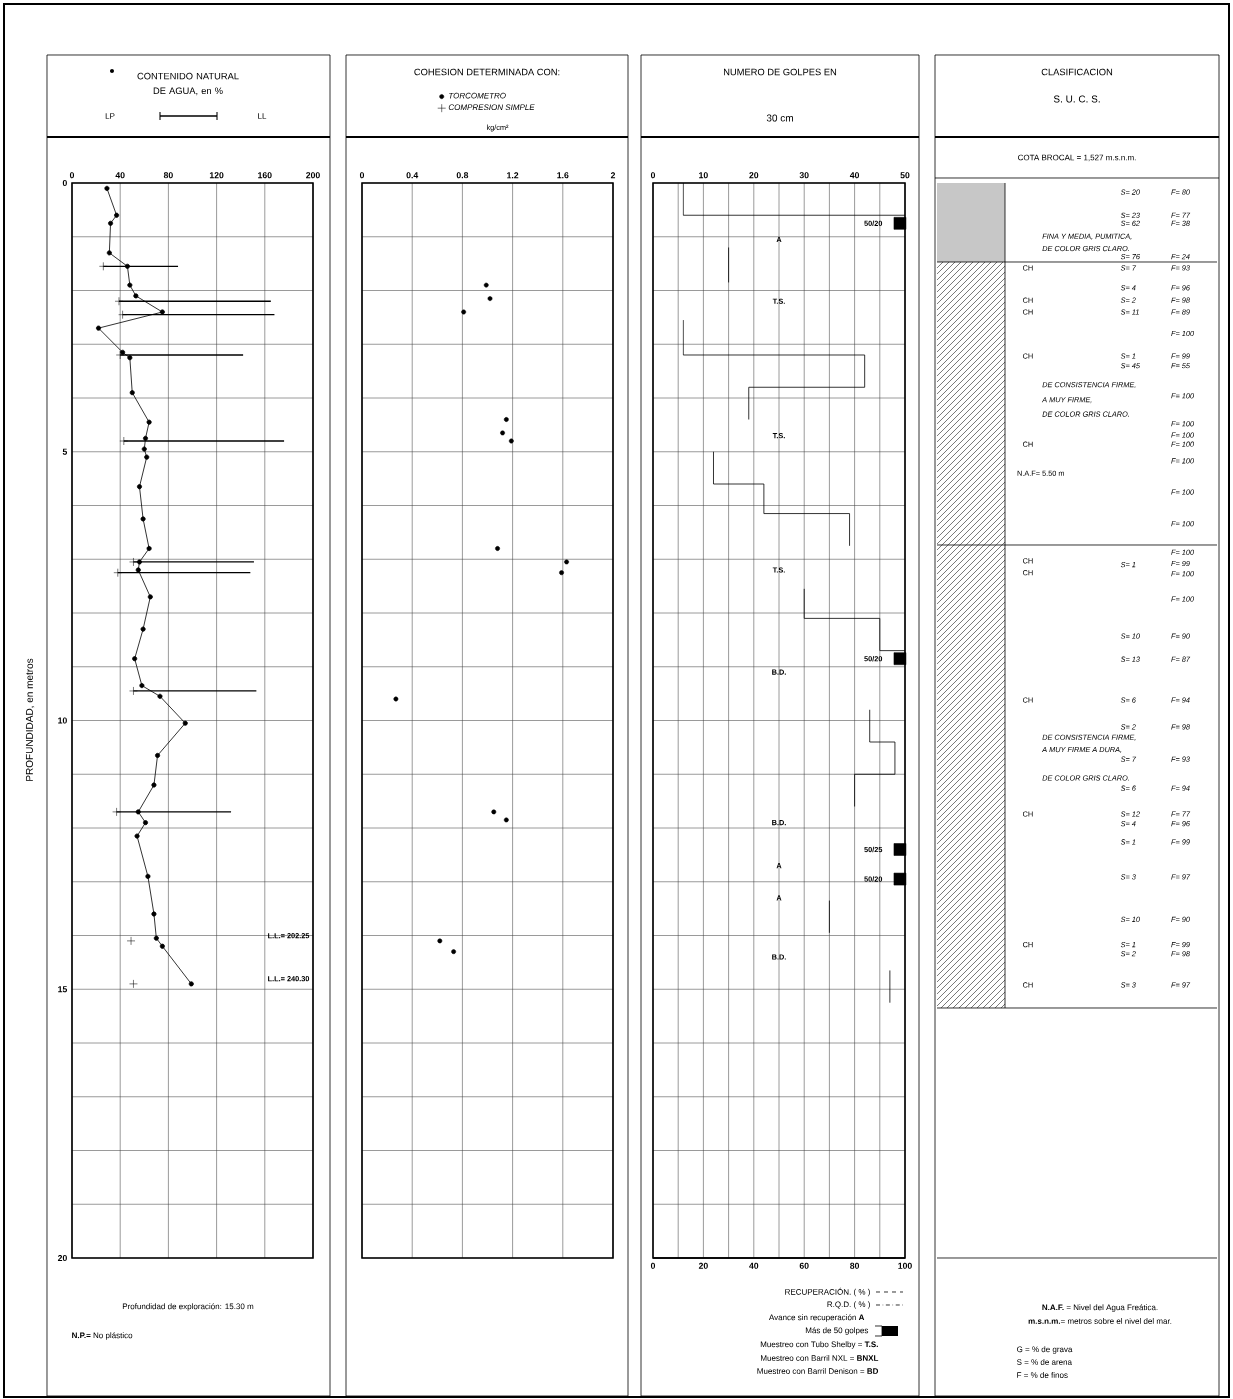 The width and height of the screenshot is (1233, 1399). What do you see at coordinates (804, 175) in the screenshot?
I see `x-tick-label: 30` at bounding box center [804, 175].